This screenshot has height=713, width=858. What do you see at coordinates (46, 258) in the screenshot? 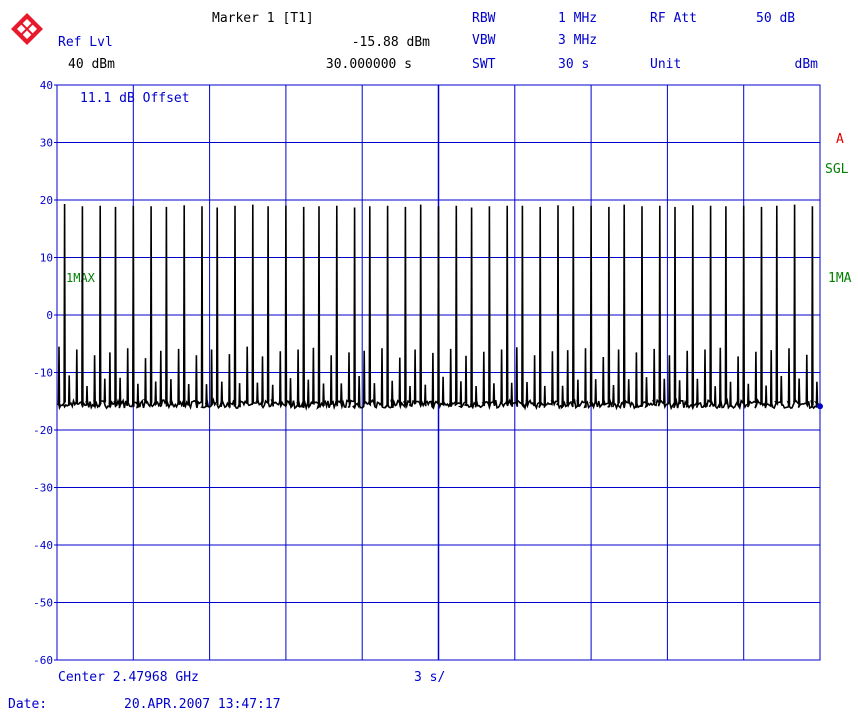
I see `y-tick-label: 10` at bounding box center [46, 258].